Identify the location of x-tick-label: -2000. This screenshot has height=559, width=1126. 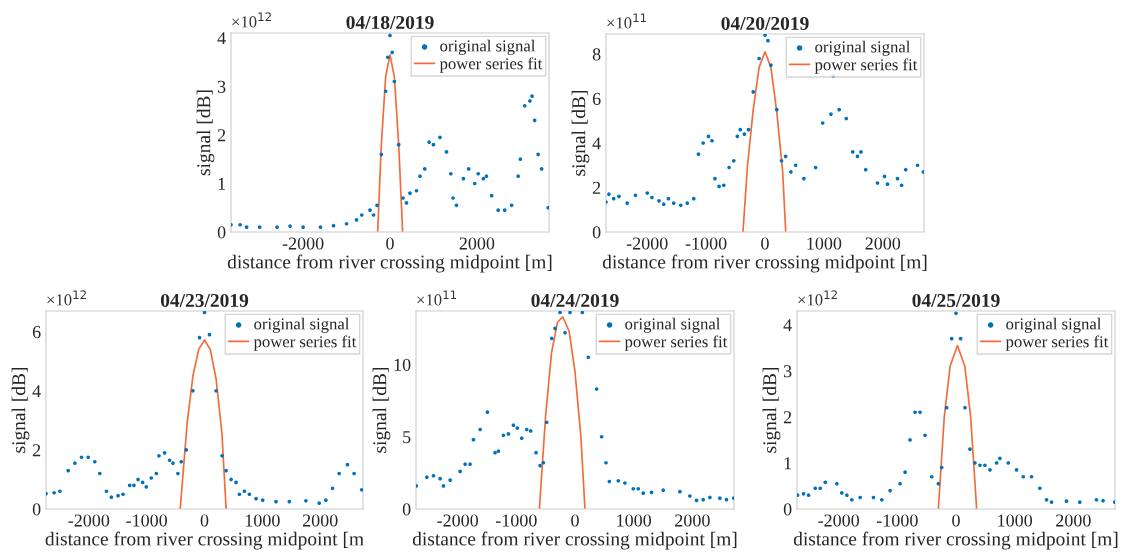
(458, 520).